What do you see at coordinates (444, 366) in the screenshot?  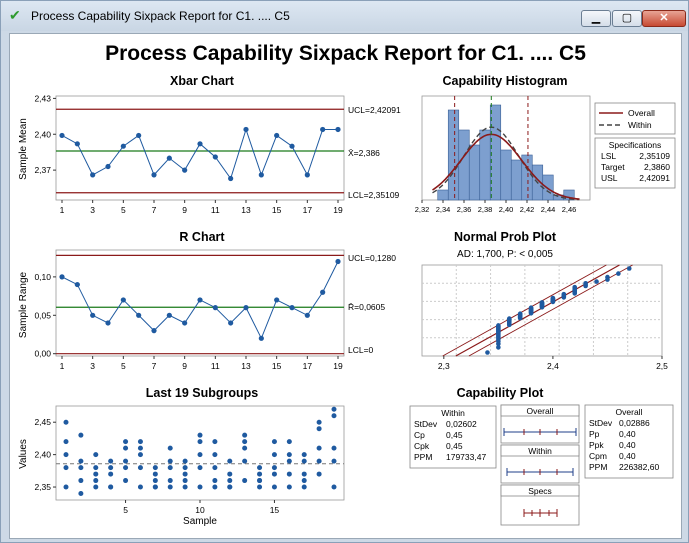 I see `prob-xtick-label: 2,3` at bounding box center [444, 366].